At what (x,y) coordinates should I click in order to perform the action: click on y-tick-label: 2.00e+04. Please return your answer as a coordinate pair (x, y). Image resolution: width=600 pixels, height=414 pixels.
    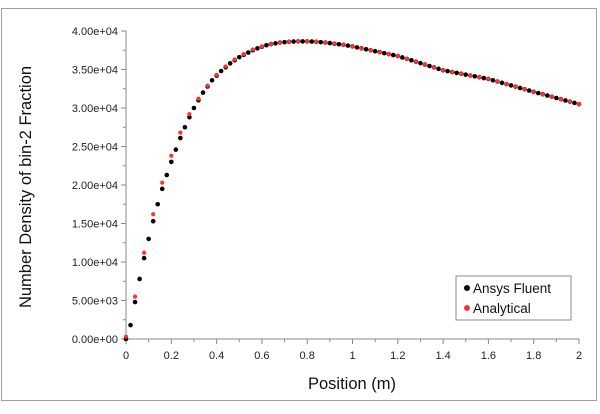
    Looking at the image, I should click on (95, 186).